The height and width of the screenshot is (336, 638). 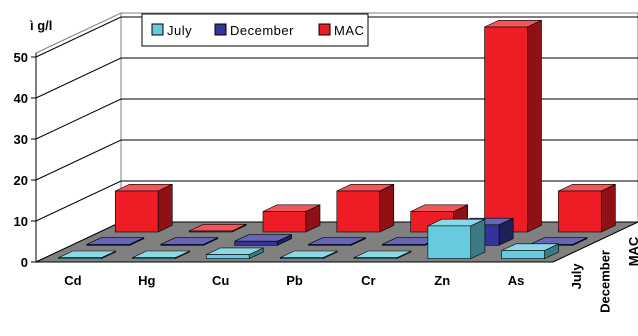 I want to click on side-wall, so click(x=78, y=137).